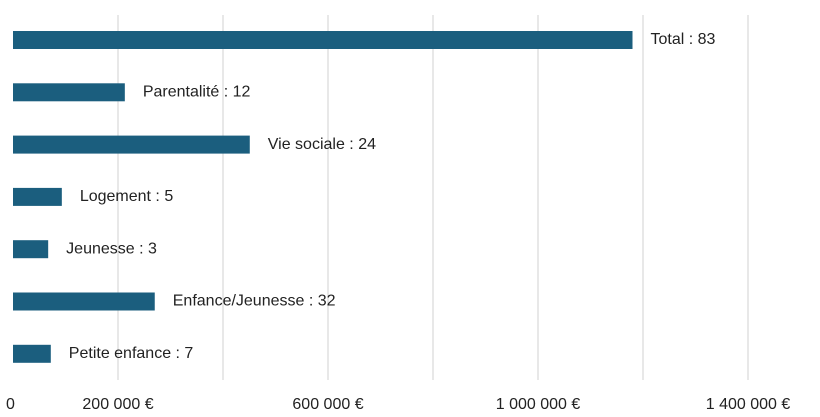 This screenshot has height=417, width=820. What do you see at coordinates (131, 353) in the screenshot?
I see `bar-label: Petite enfance : 7` at bounding box center [131, 353].